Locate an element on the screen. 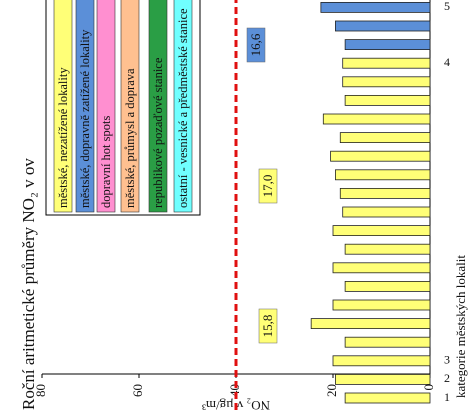 This screenshot has height=418, width=474. annotation: 16,6 is located at coordinates (255, 44).